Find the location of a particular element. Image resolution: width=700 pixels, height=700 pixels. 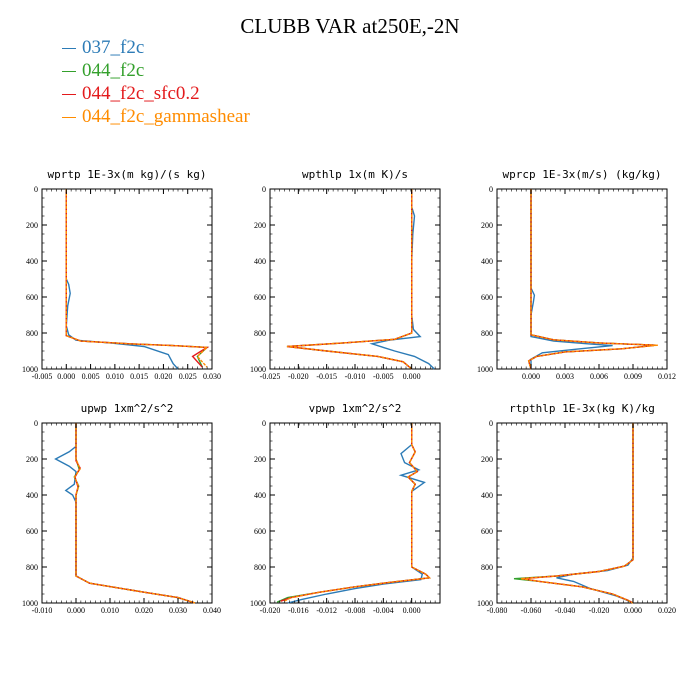

panel-title: wprtp 1E-3x(m kg)/(s kg) is located at coordinates (127, 174).